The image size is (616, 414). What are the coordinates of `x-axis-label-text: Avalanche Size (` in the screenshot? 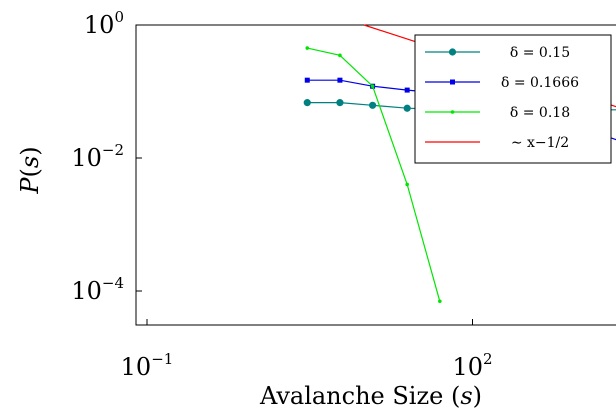 It's located at (359, 396).